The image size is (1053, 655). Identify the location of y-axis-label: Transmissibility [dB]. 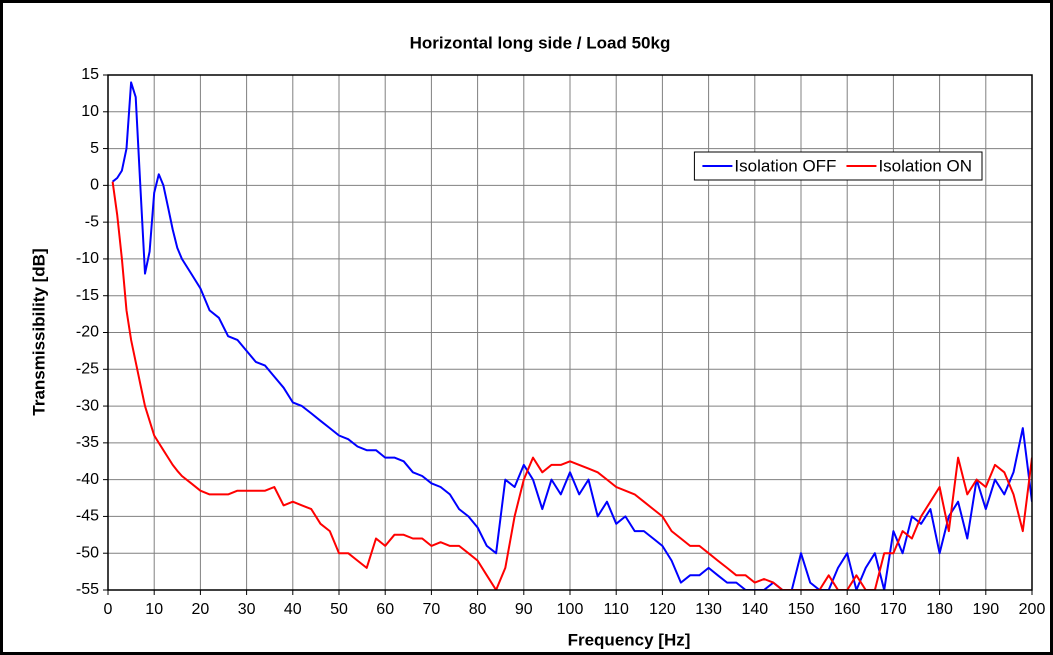
(38, 331).